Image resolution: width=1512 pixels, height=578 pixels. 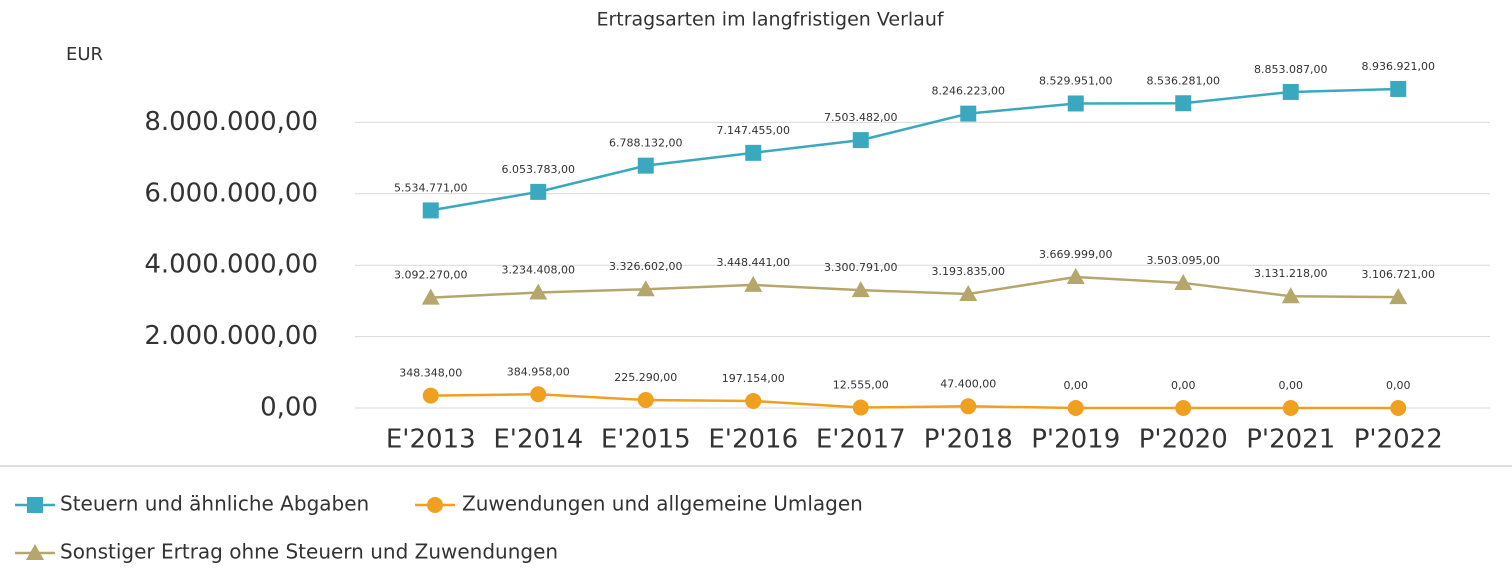 What do you see at coordinates (753, 130) in the screenshot?
I see `data-label: 7.147.455,00` at bounding box center [753, 130].